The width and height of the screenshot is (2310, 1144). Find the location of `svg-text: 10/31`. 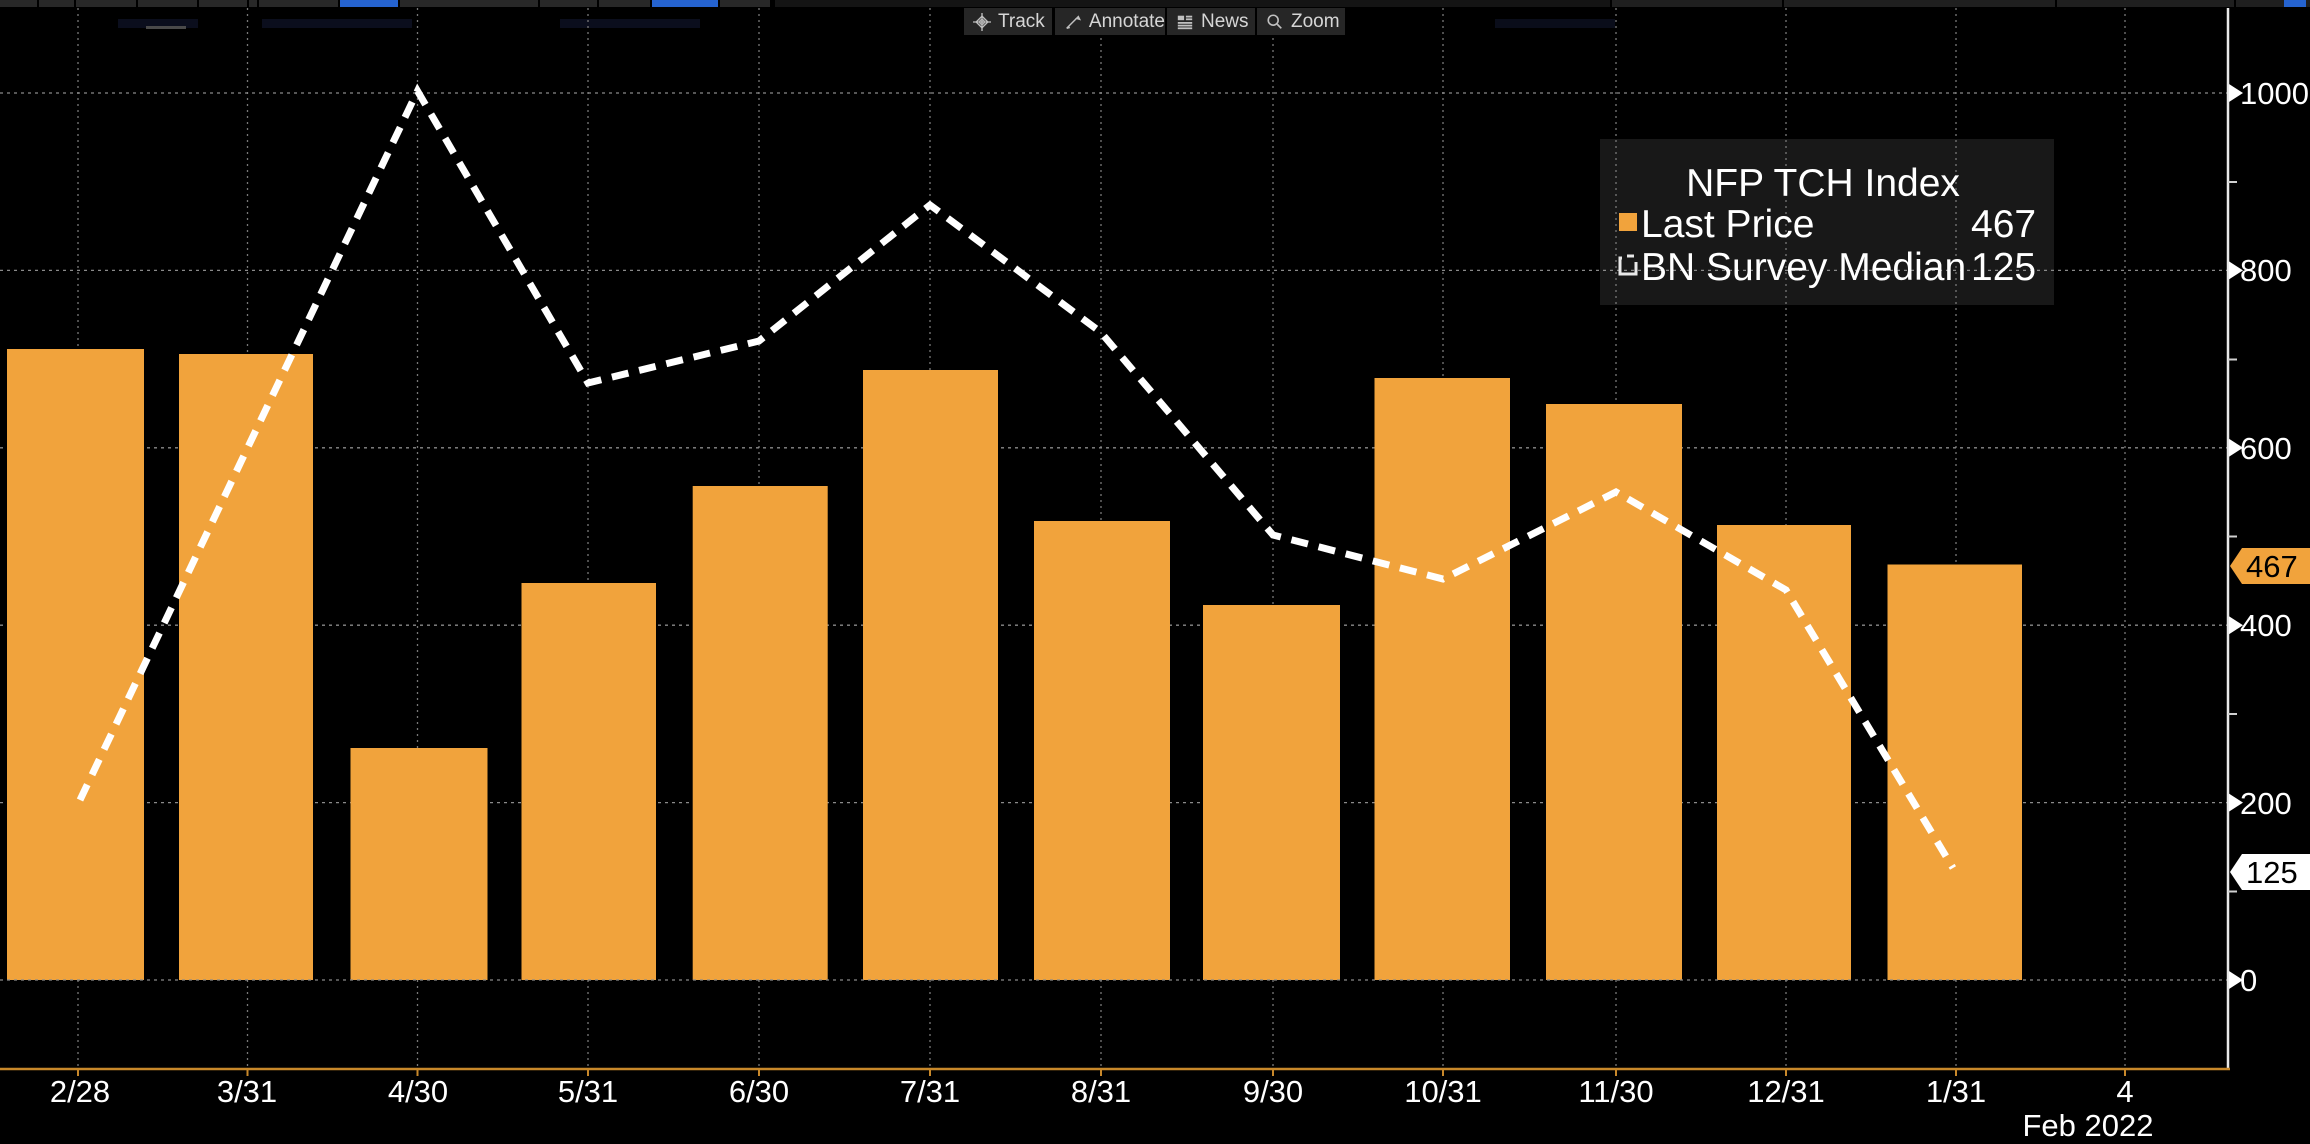

svg-text: 10/31 is located at coordinates (1443, 1091).